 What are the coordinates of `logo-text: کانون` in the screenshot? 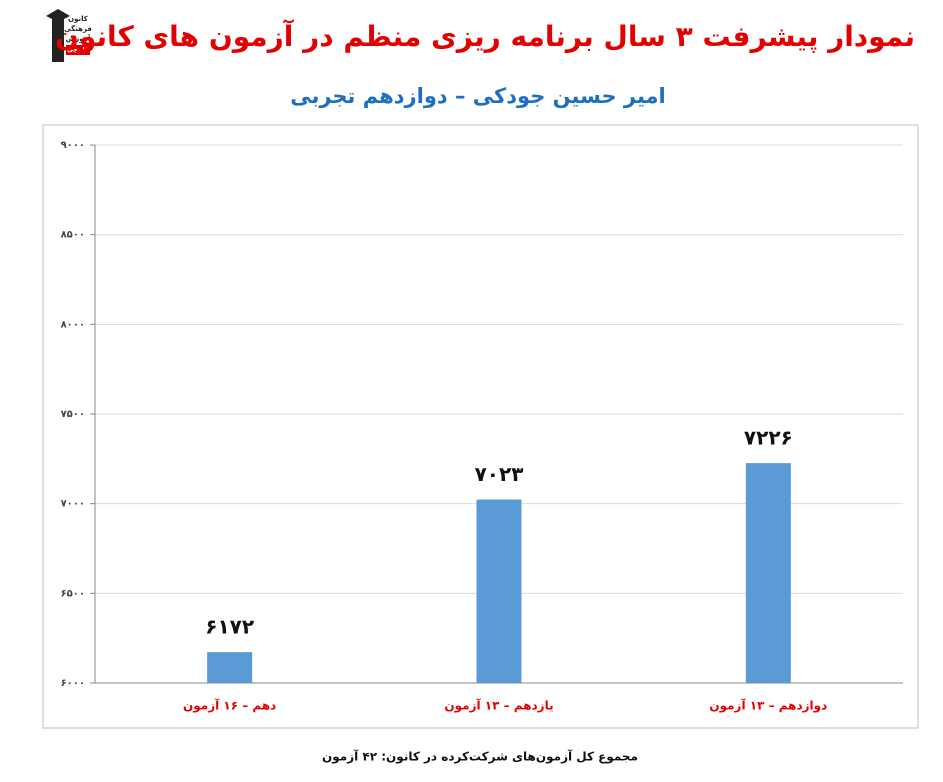 It's located at (78, 19).